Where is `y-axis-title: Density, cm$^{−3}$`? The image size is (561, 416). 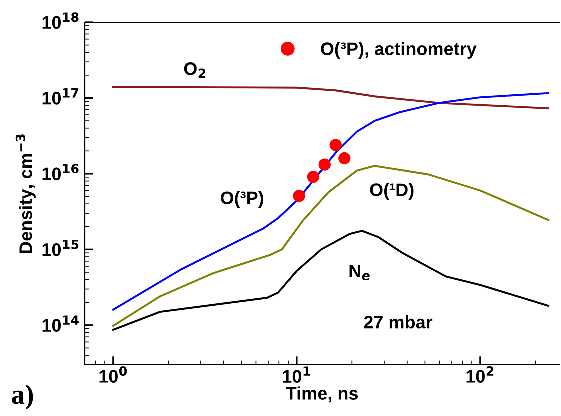
y-axis-title: Density, cm$^{−3}$ is located at coordinates (26, 194).